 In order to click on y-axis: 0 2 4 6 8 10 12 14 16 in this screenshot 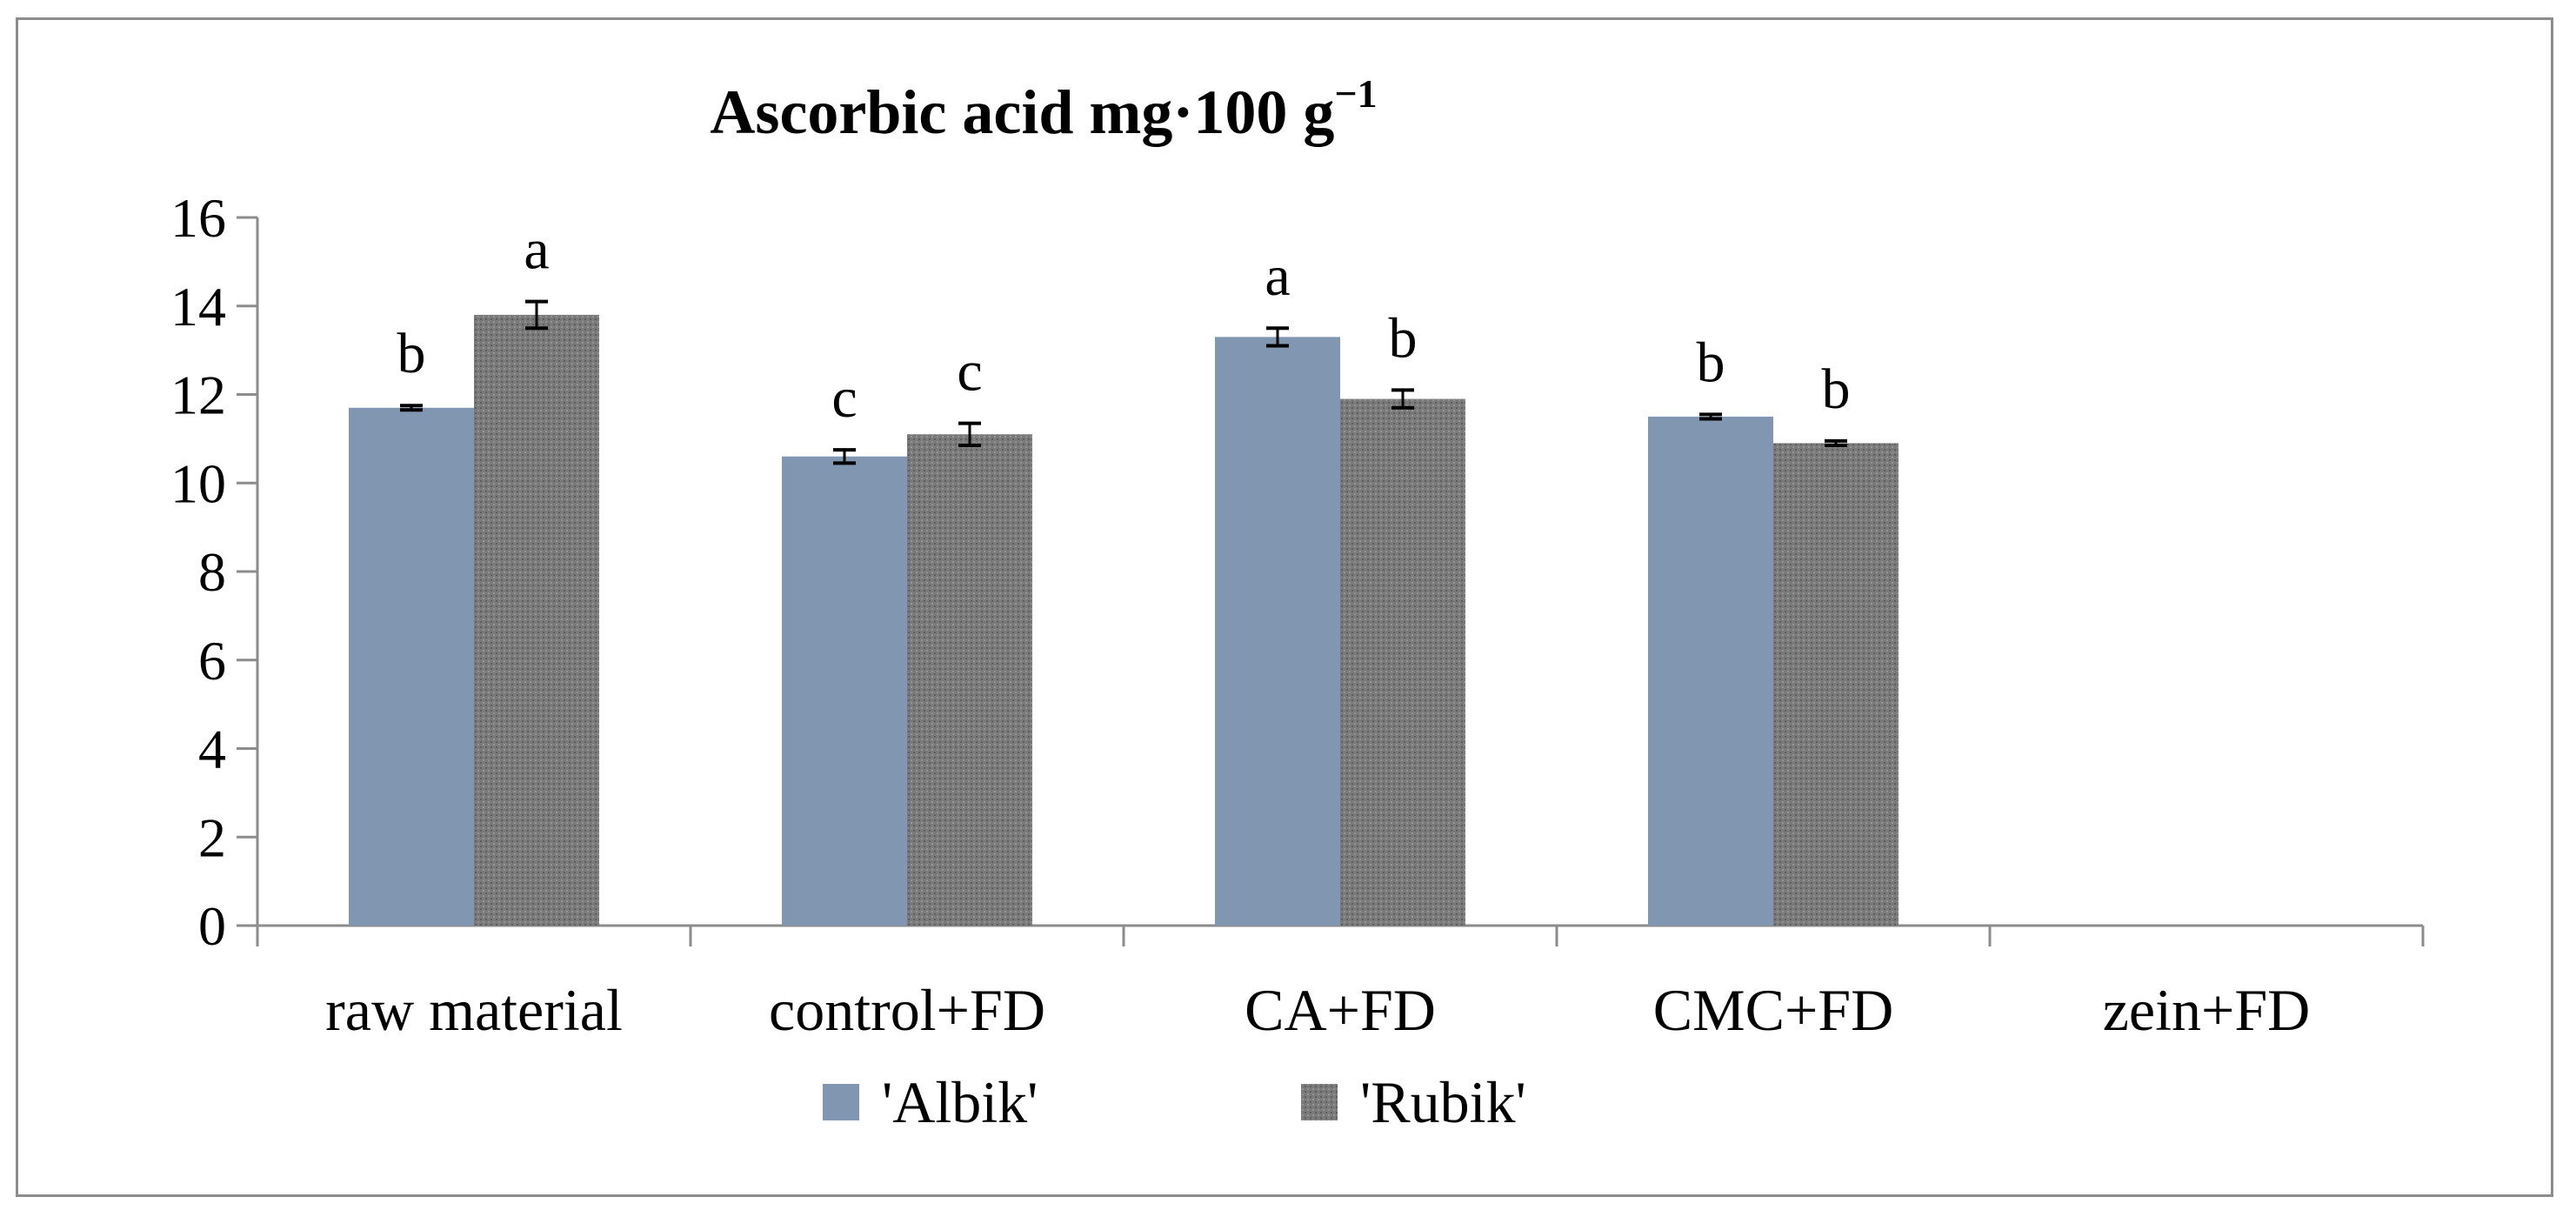, I will do `click(214, 572)`.